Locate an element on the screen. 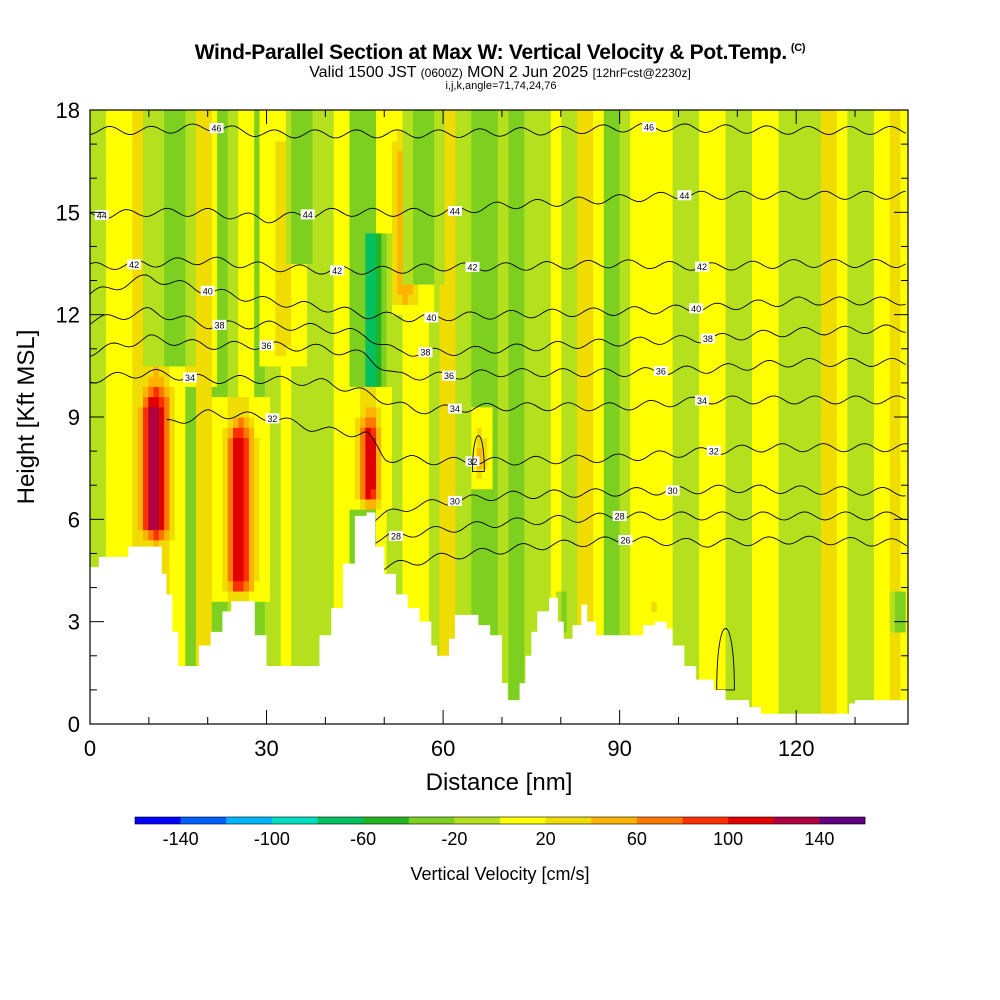 Image resolution: width=1000 pixels, height=1000 pixels. y-tick-label: 9 is located at coordinates (74, 417).